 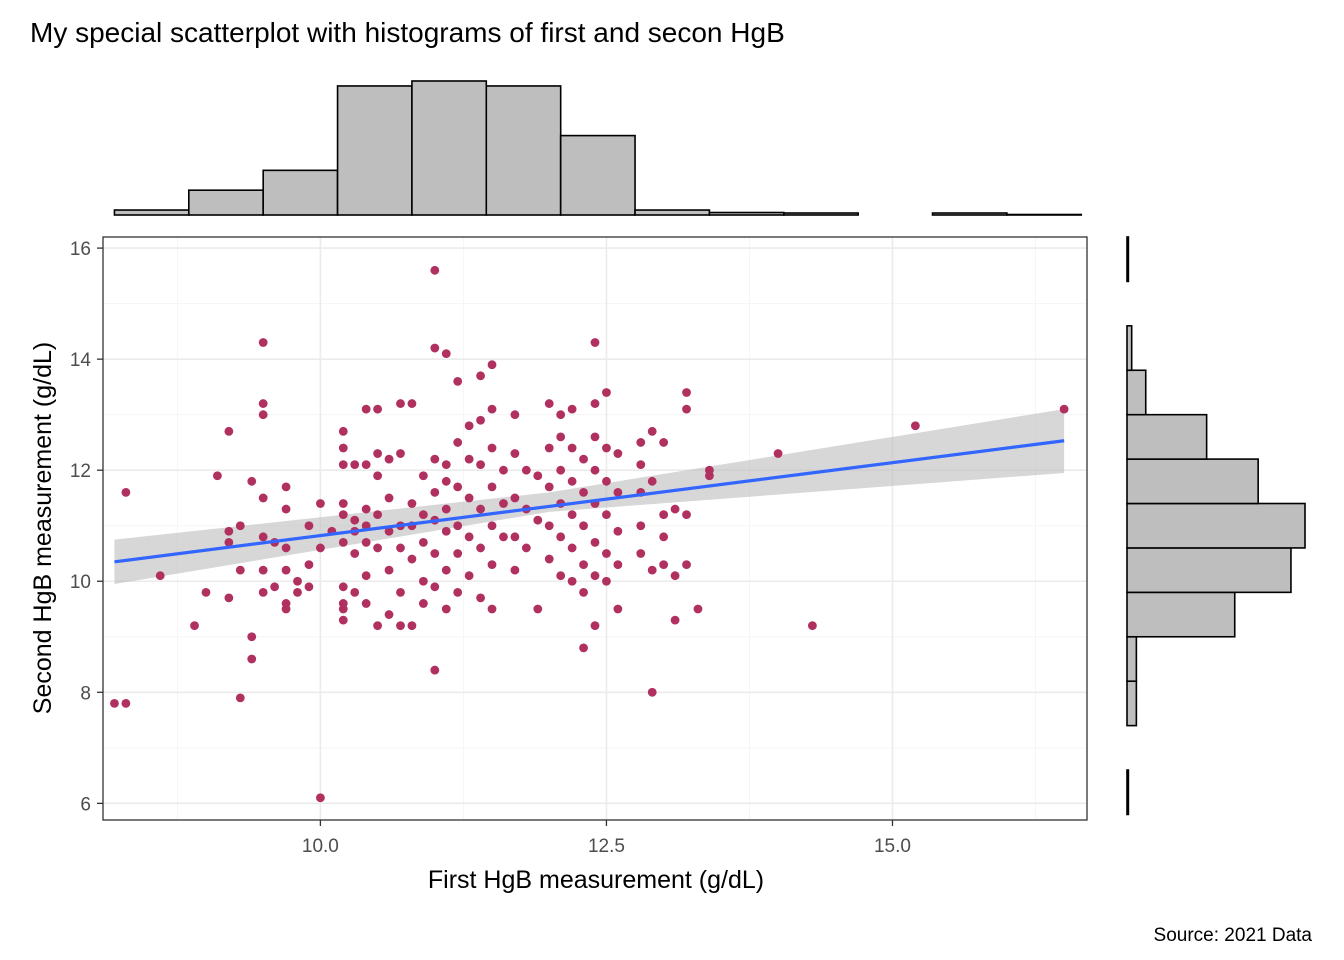 What do you see at coordinates (80, 249) in the screenshot?
I see `y-tick-label: 16` at bounding box center [80, 249].